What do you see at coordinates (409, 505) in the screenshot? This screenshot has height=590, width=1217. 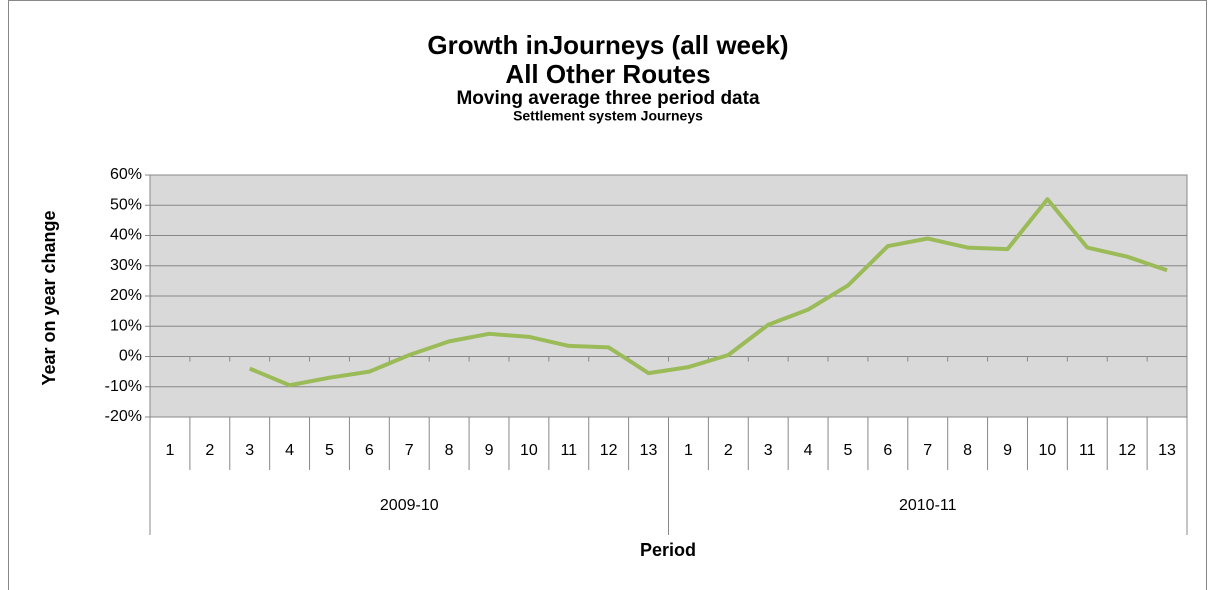 I see `group-label: 2009-10` at bounding box center [409, 505].